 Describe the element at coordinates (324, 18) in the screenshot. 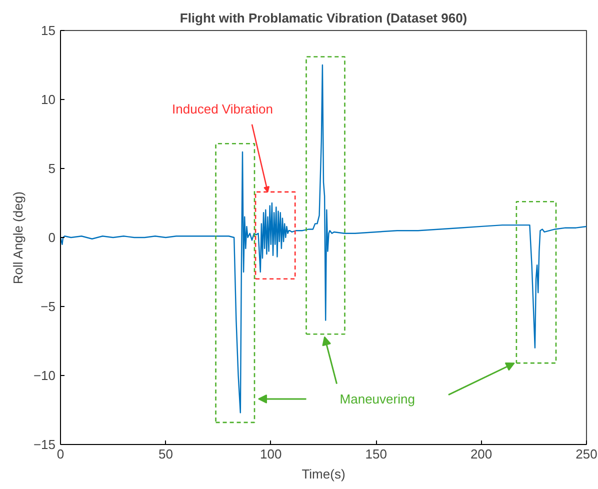

I see `chart-title: Flight with Problamatic Vibration (Dataset 960)` at that location.